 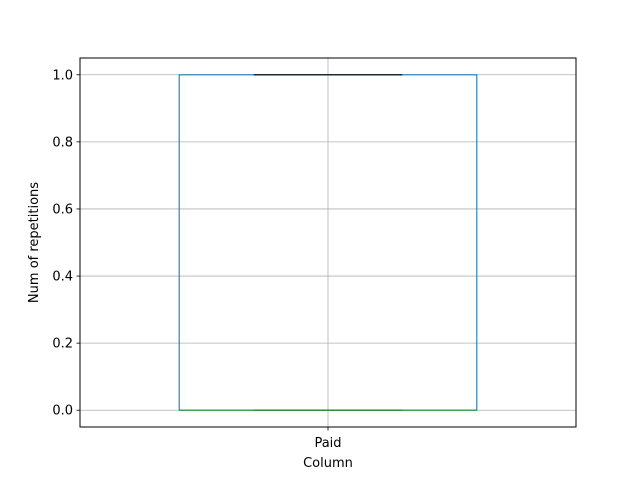 I want to click on y-tick-label: 0.0, so click(x=62, y=411).